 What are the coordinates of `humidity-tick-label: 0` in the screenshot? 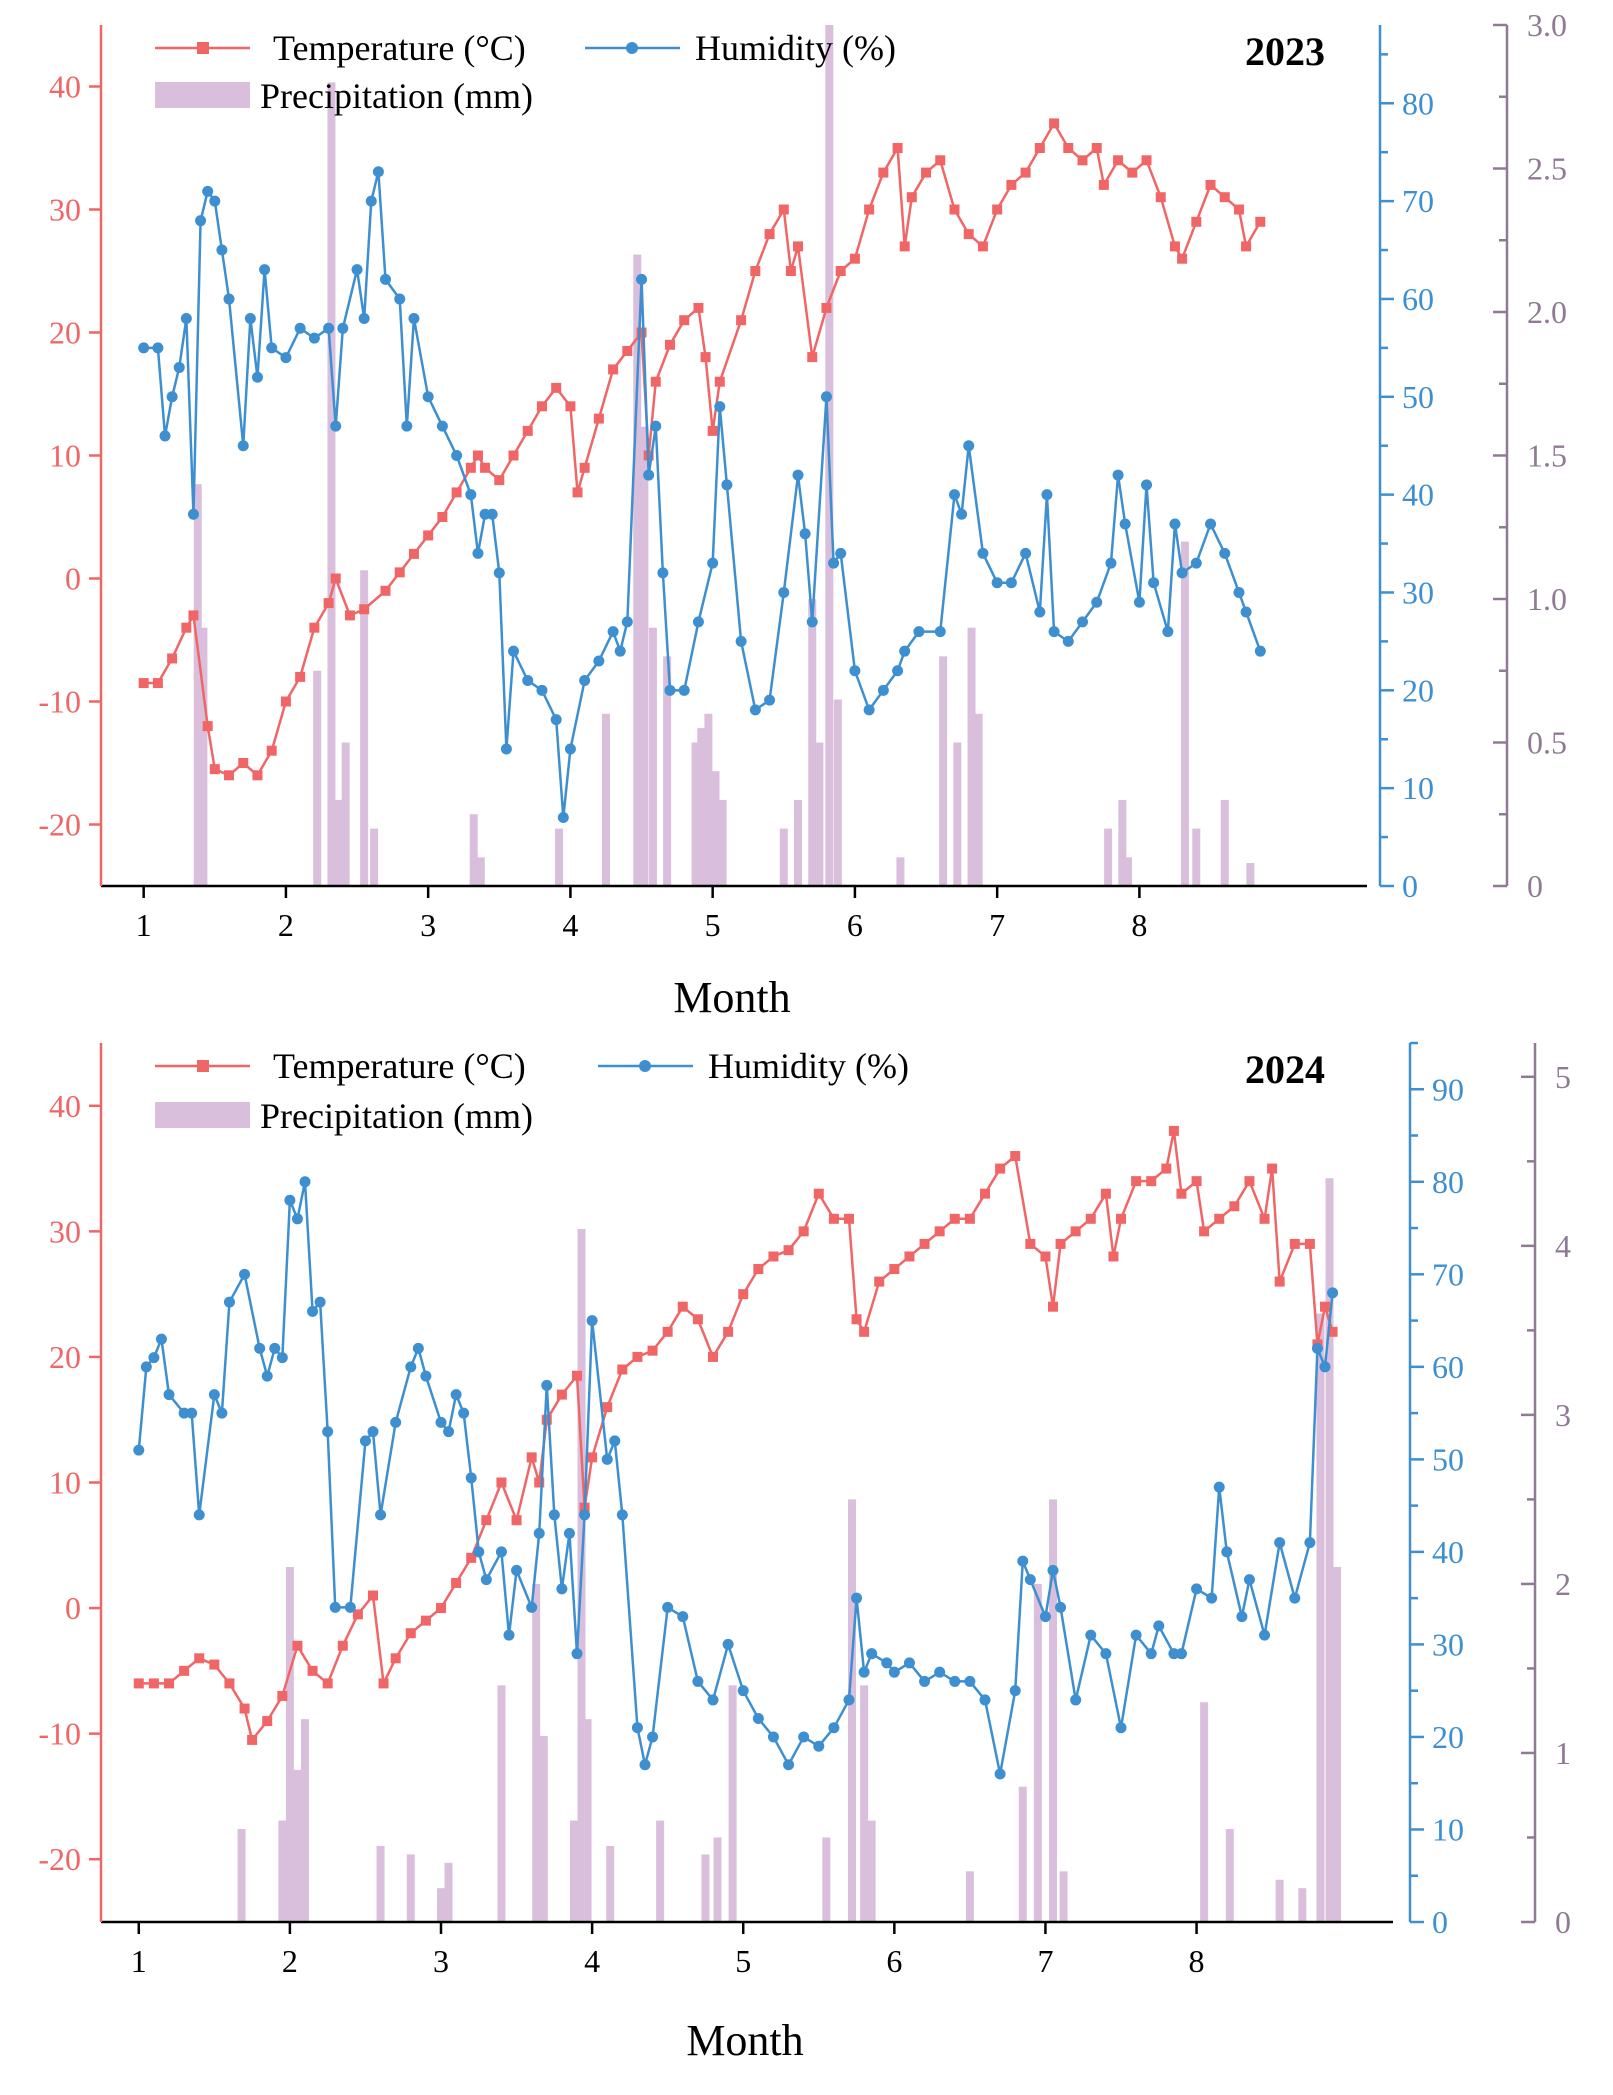 It's located at (1410, 886).